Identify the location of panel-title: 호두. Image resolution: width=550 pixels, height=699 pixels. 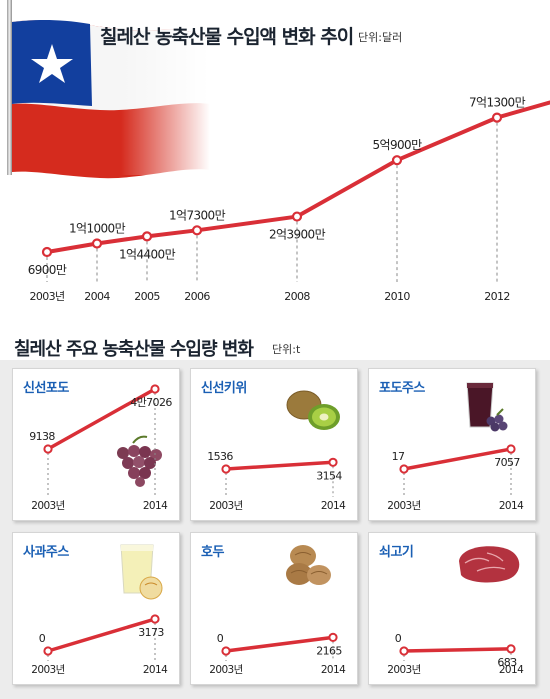
(212, 552).